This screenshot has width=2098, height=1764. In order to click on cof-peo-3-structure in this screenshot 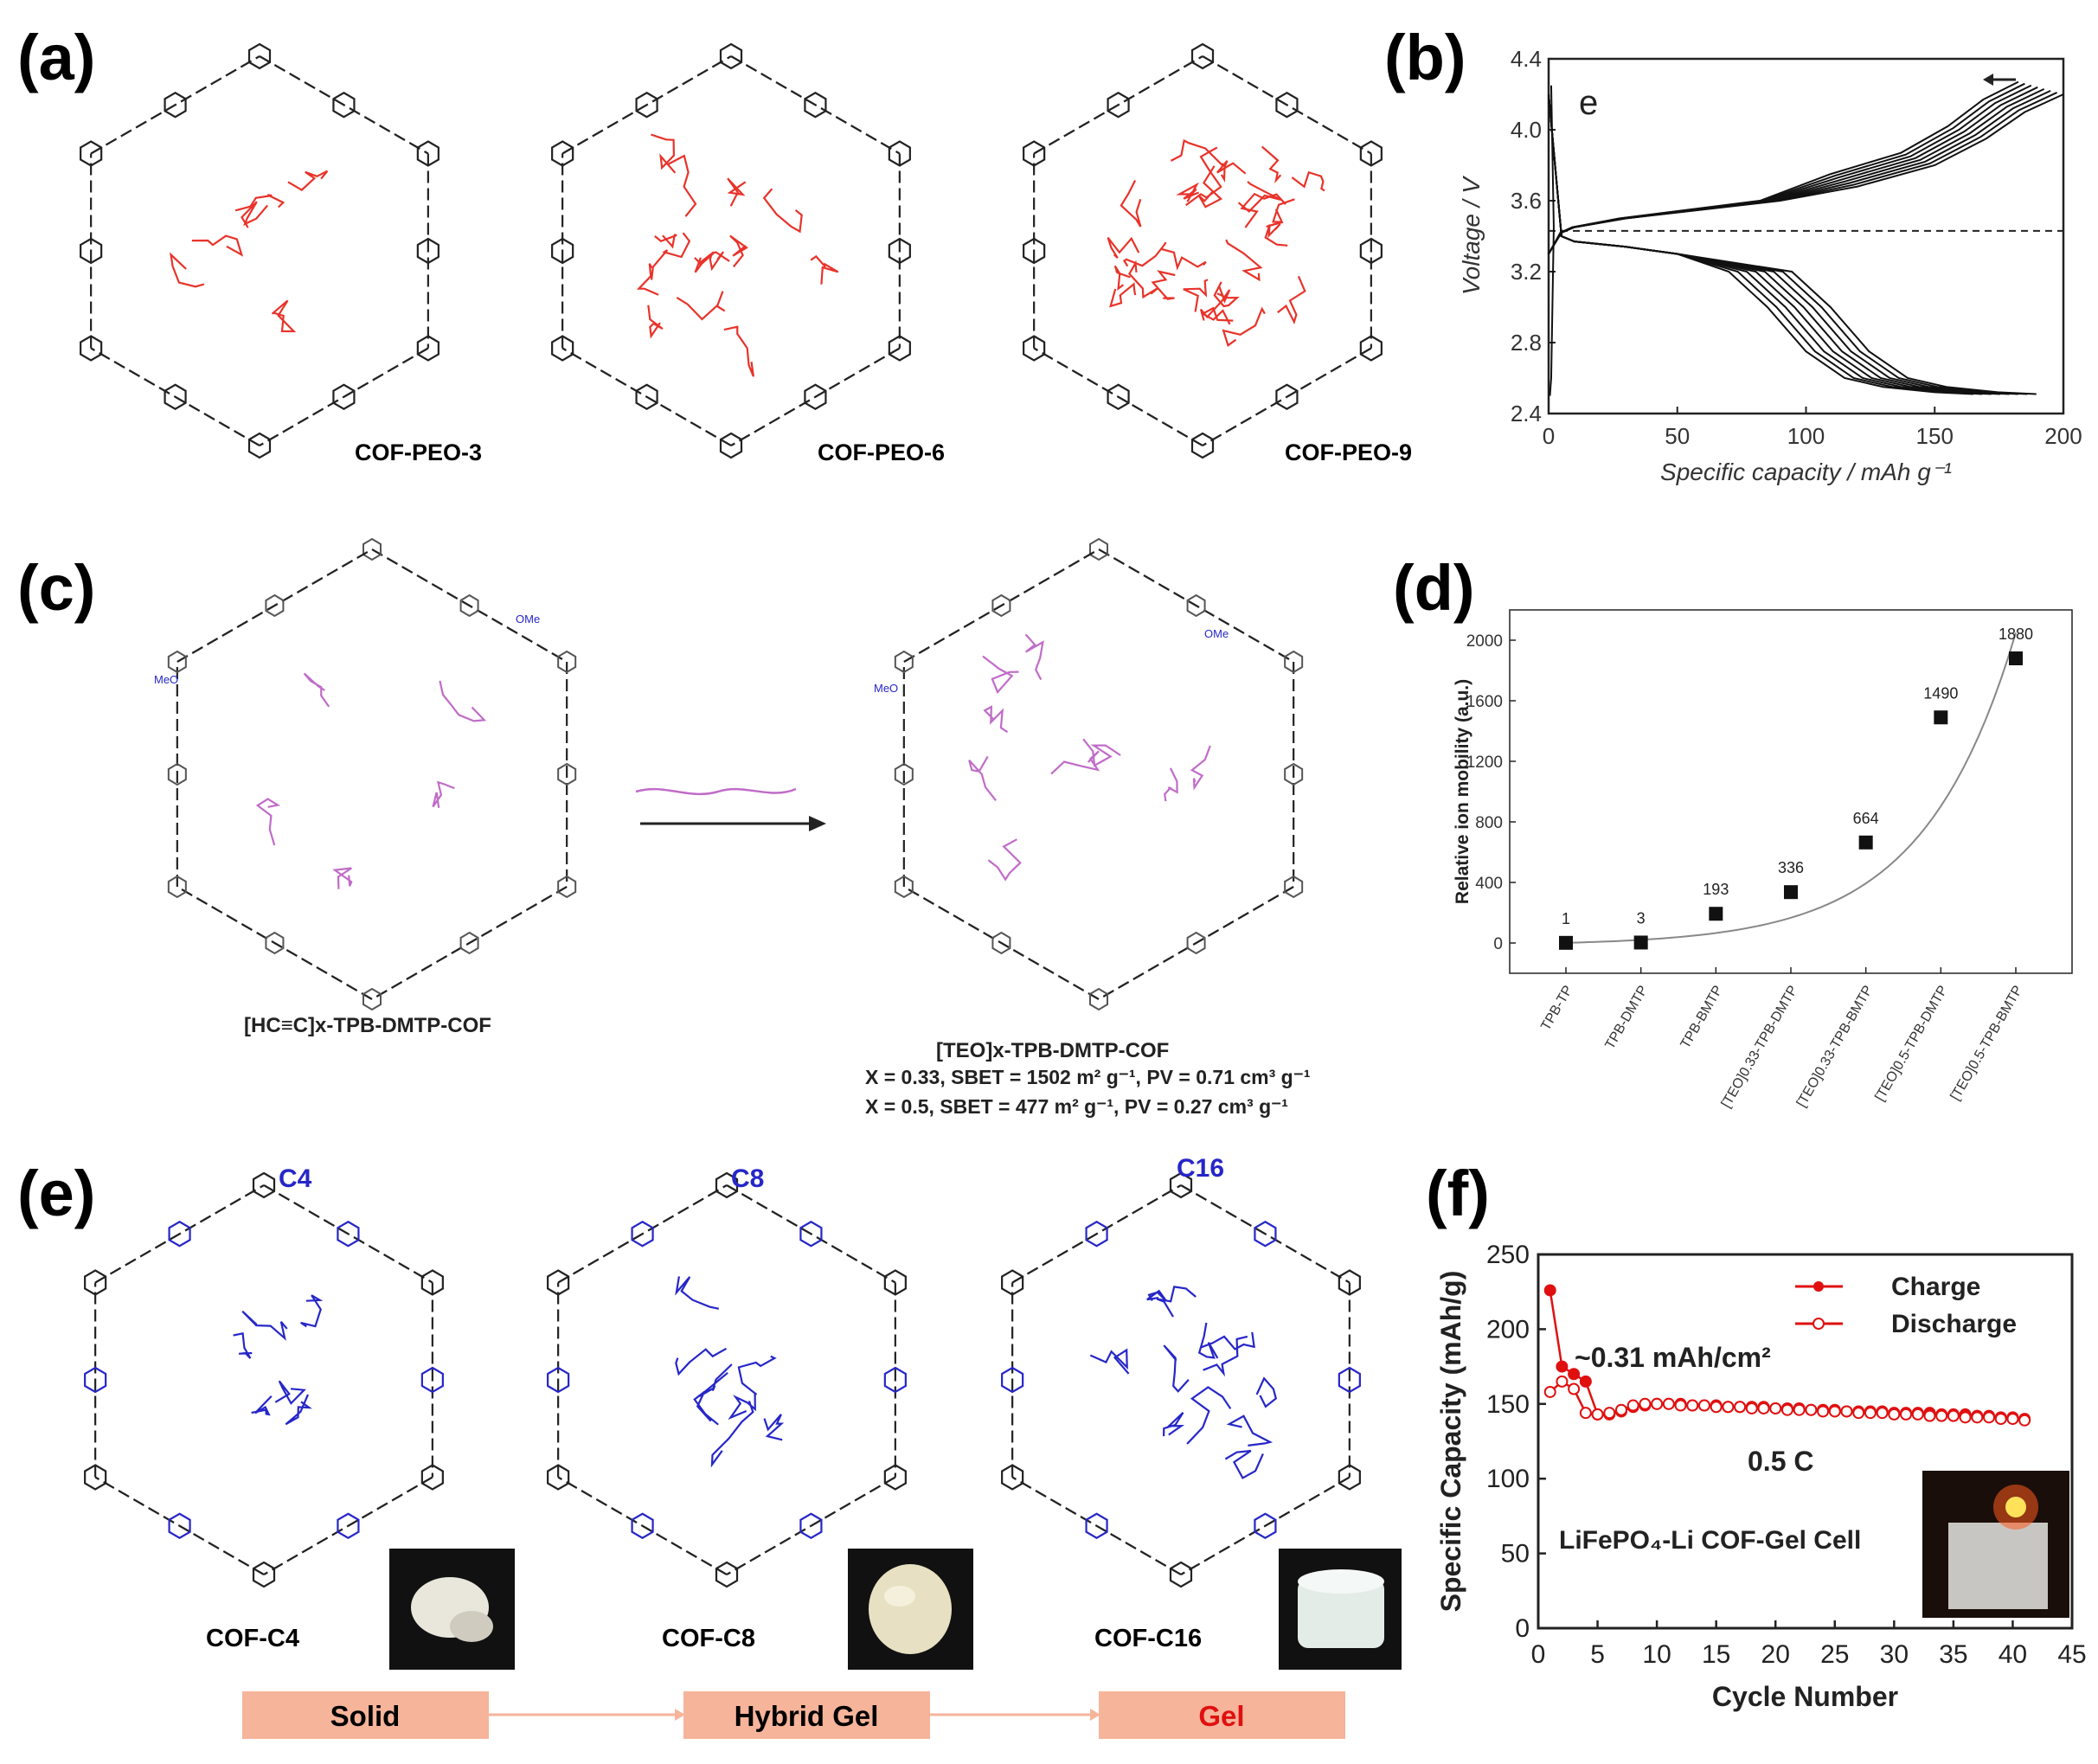, I will do `click(259, 250)`.